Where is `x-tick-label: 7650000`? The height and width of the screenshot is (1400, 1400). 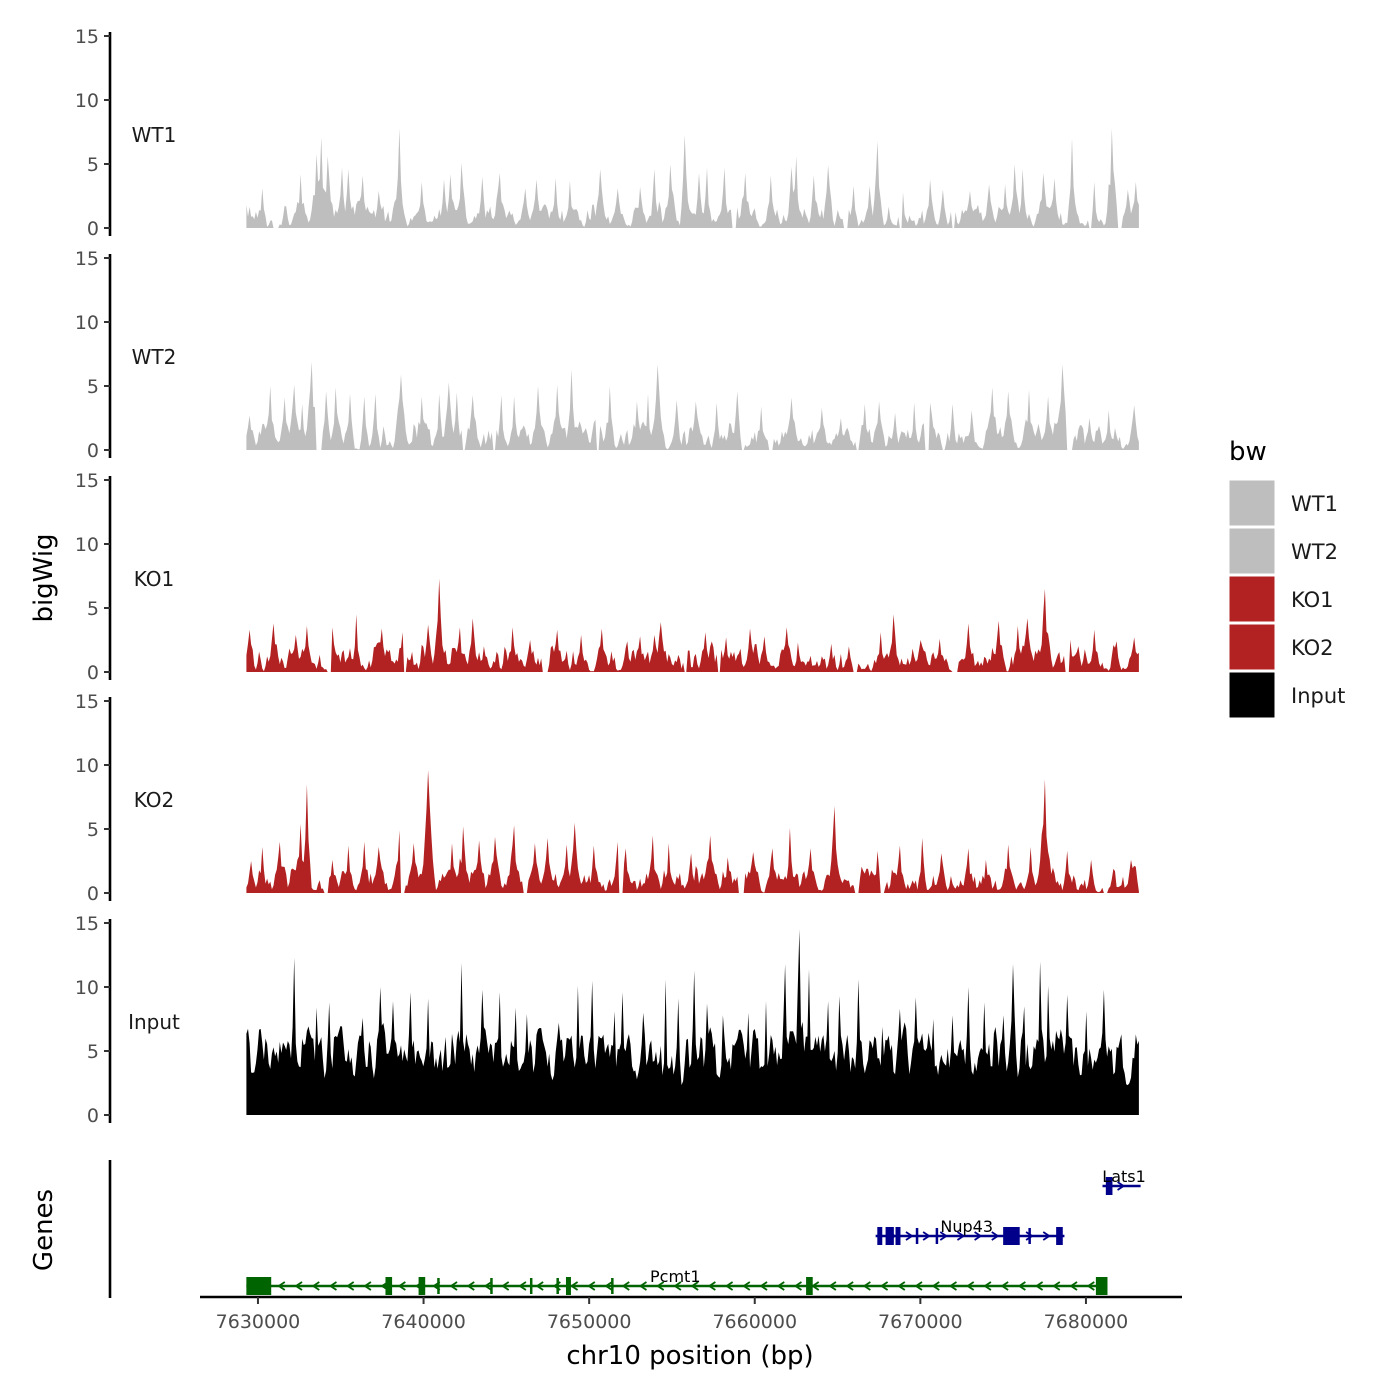 x-tick-label: 7650000 is located at coordinates (589, 1322).